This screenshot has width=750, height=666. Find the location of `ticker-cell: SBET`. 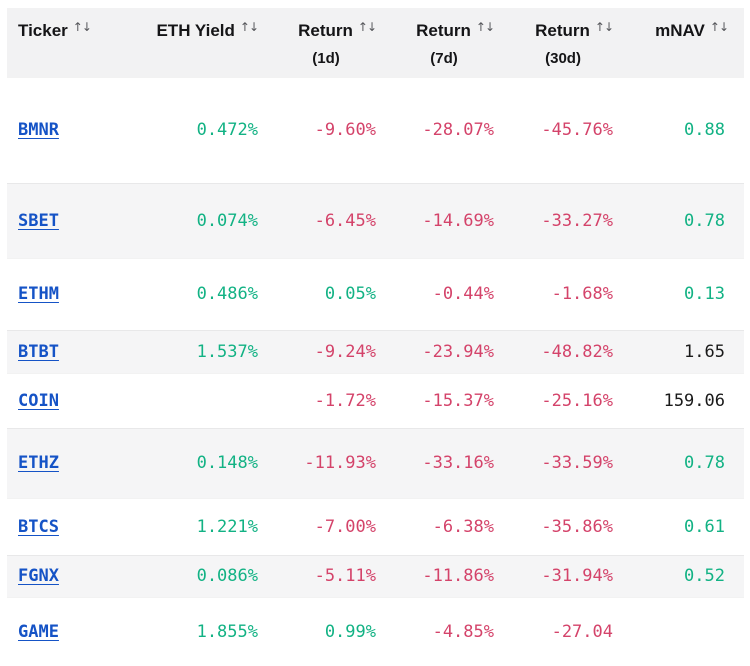

ticker-cell: SBET is located at coordinates (63, 220).